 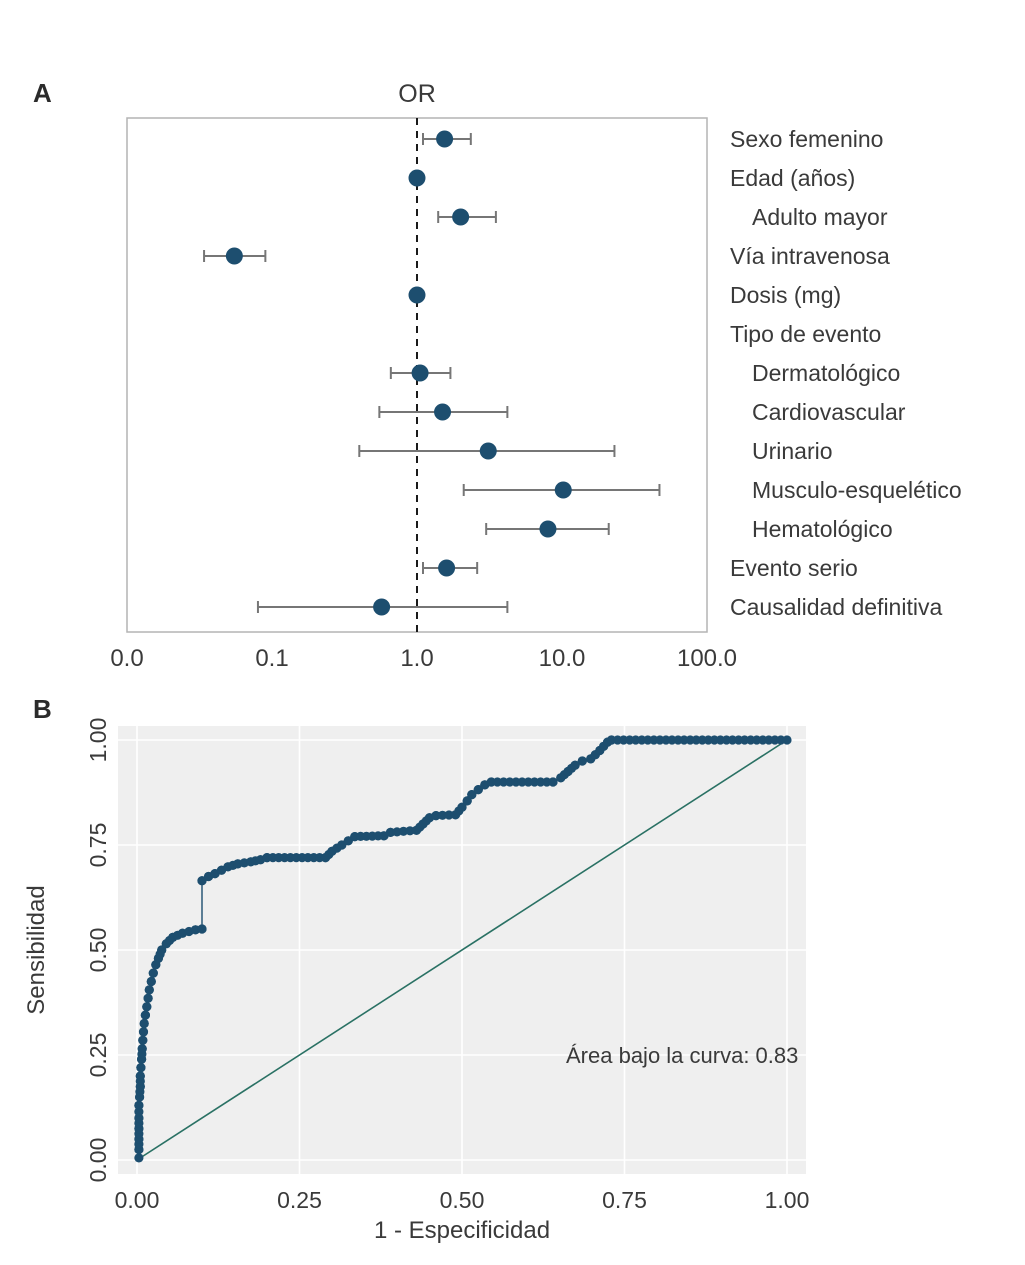 I want to click on row-label: Dosis (mg), so click(x=785, y=295).